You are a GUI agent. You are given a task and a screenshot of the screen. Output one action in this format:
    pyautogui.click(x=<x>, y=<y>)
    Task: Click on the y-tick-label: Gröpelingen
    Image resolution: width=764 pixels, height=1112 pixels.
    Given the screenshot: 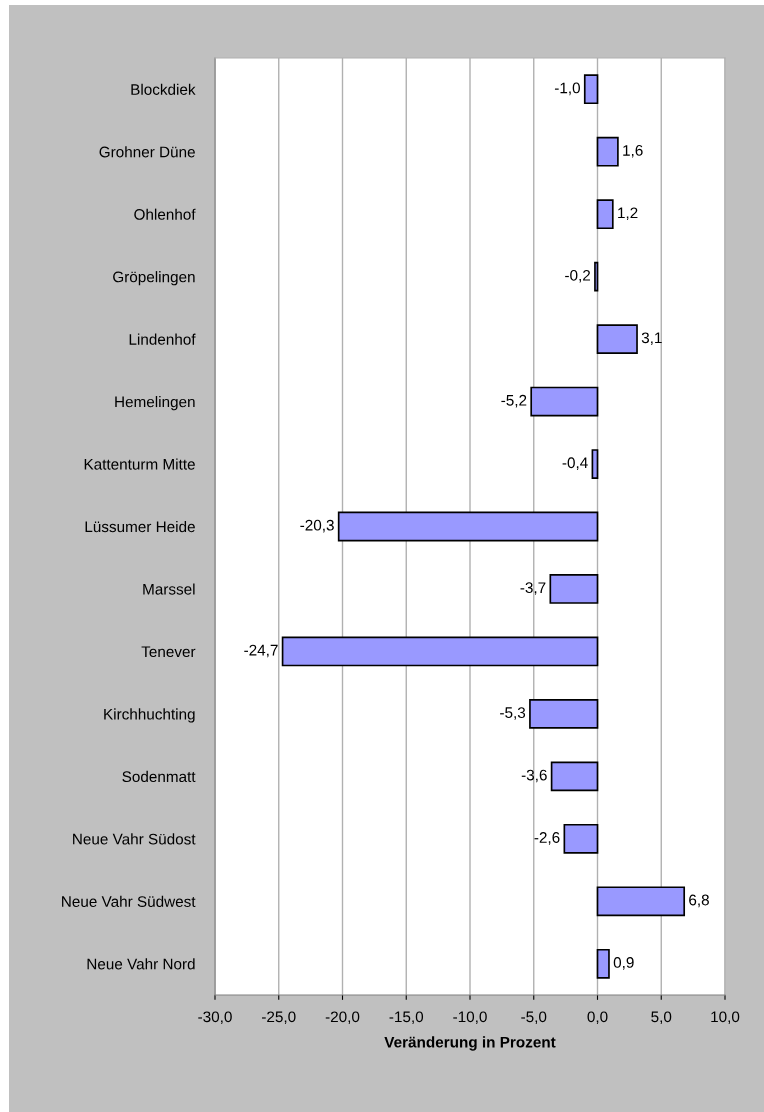 What is the action you would take?
    pyautogui.click(x=154, y=278)
    